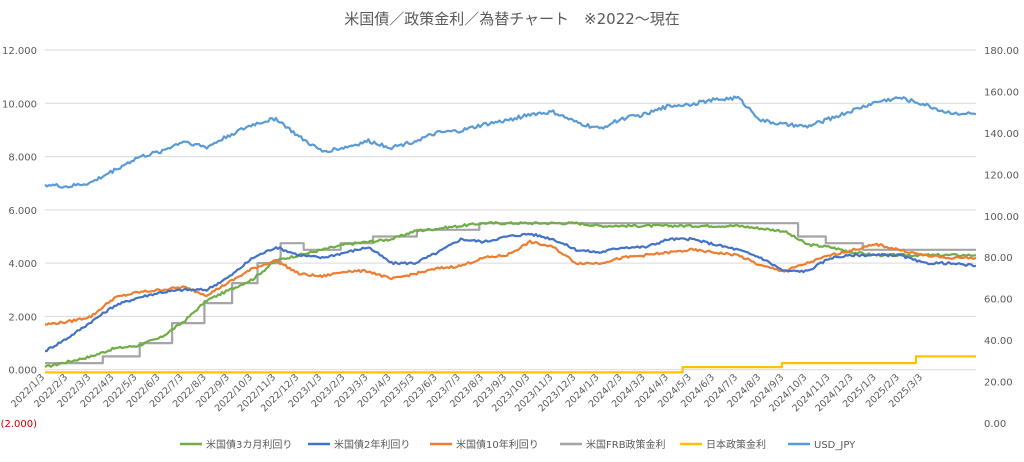 This screenshot has width=1024, height=462. What do you see at coordinates (835, 445) in the screenshot?
I see `legend-label: USD_JPY` at bounding box center [835, 445].